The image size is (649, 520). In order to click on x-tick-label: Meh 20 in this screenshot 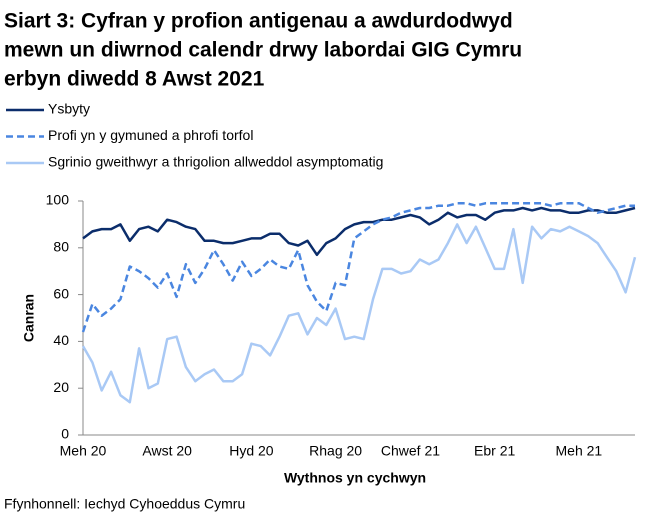, I will do `click(83, 451)`.